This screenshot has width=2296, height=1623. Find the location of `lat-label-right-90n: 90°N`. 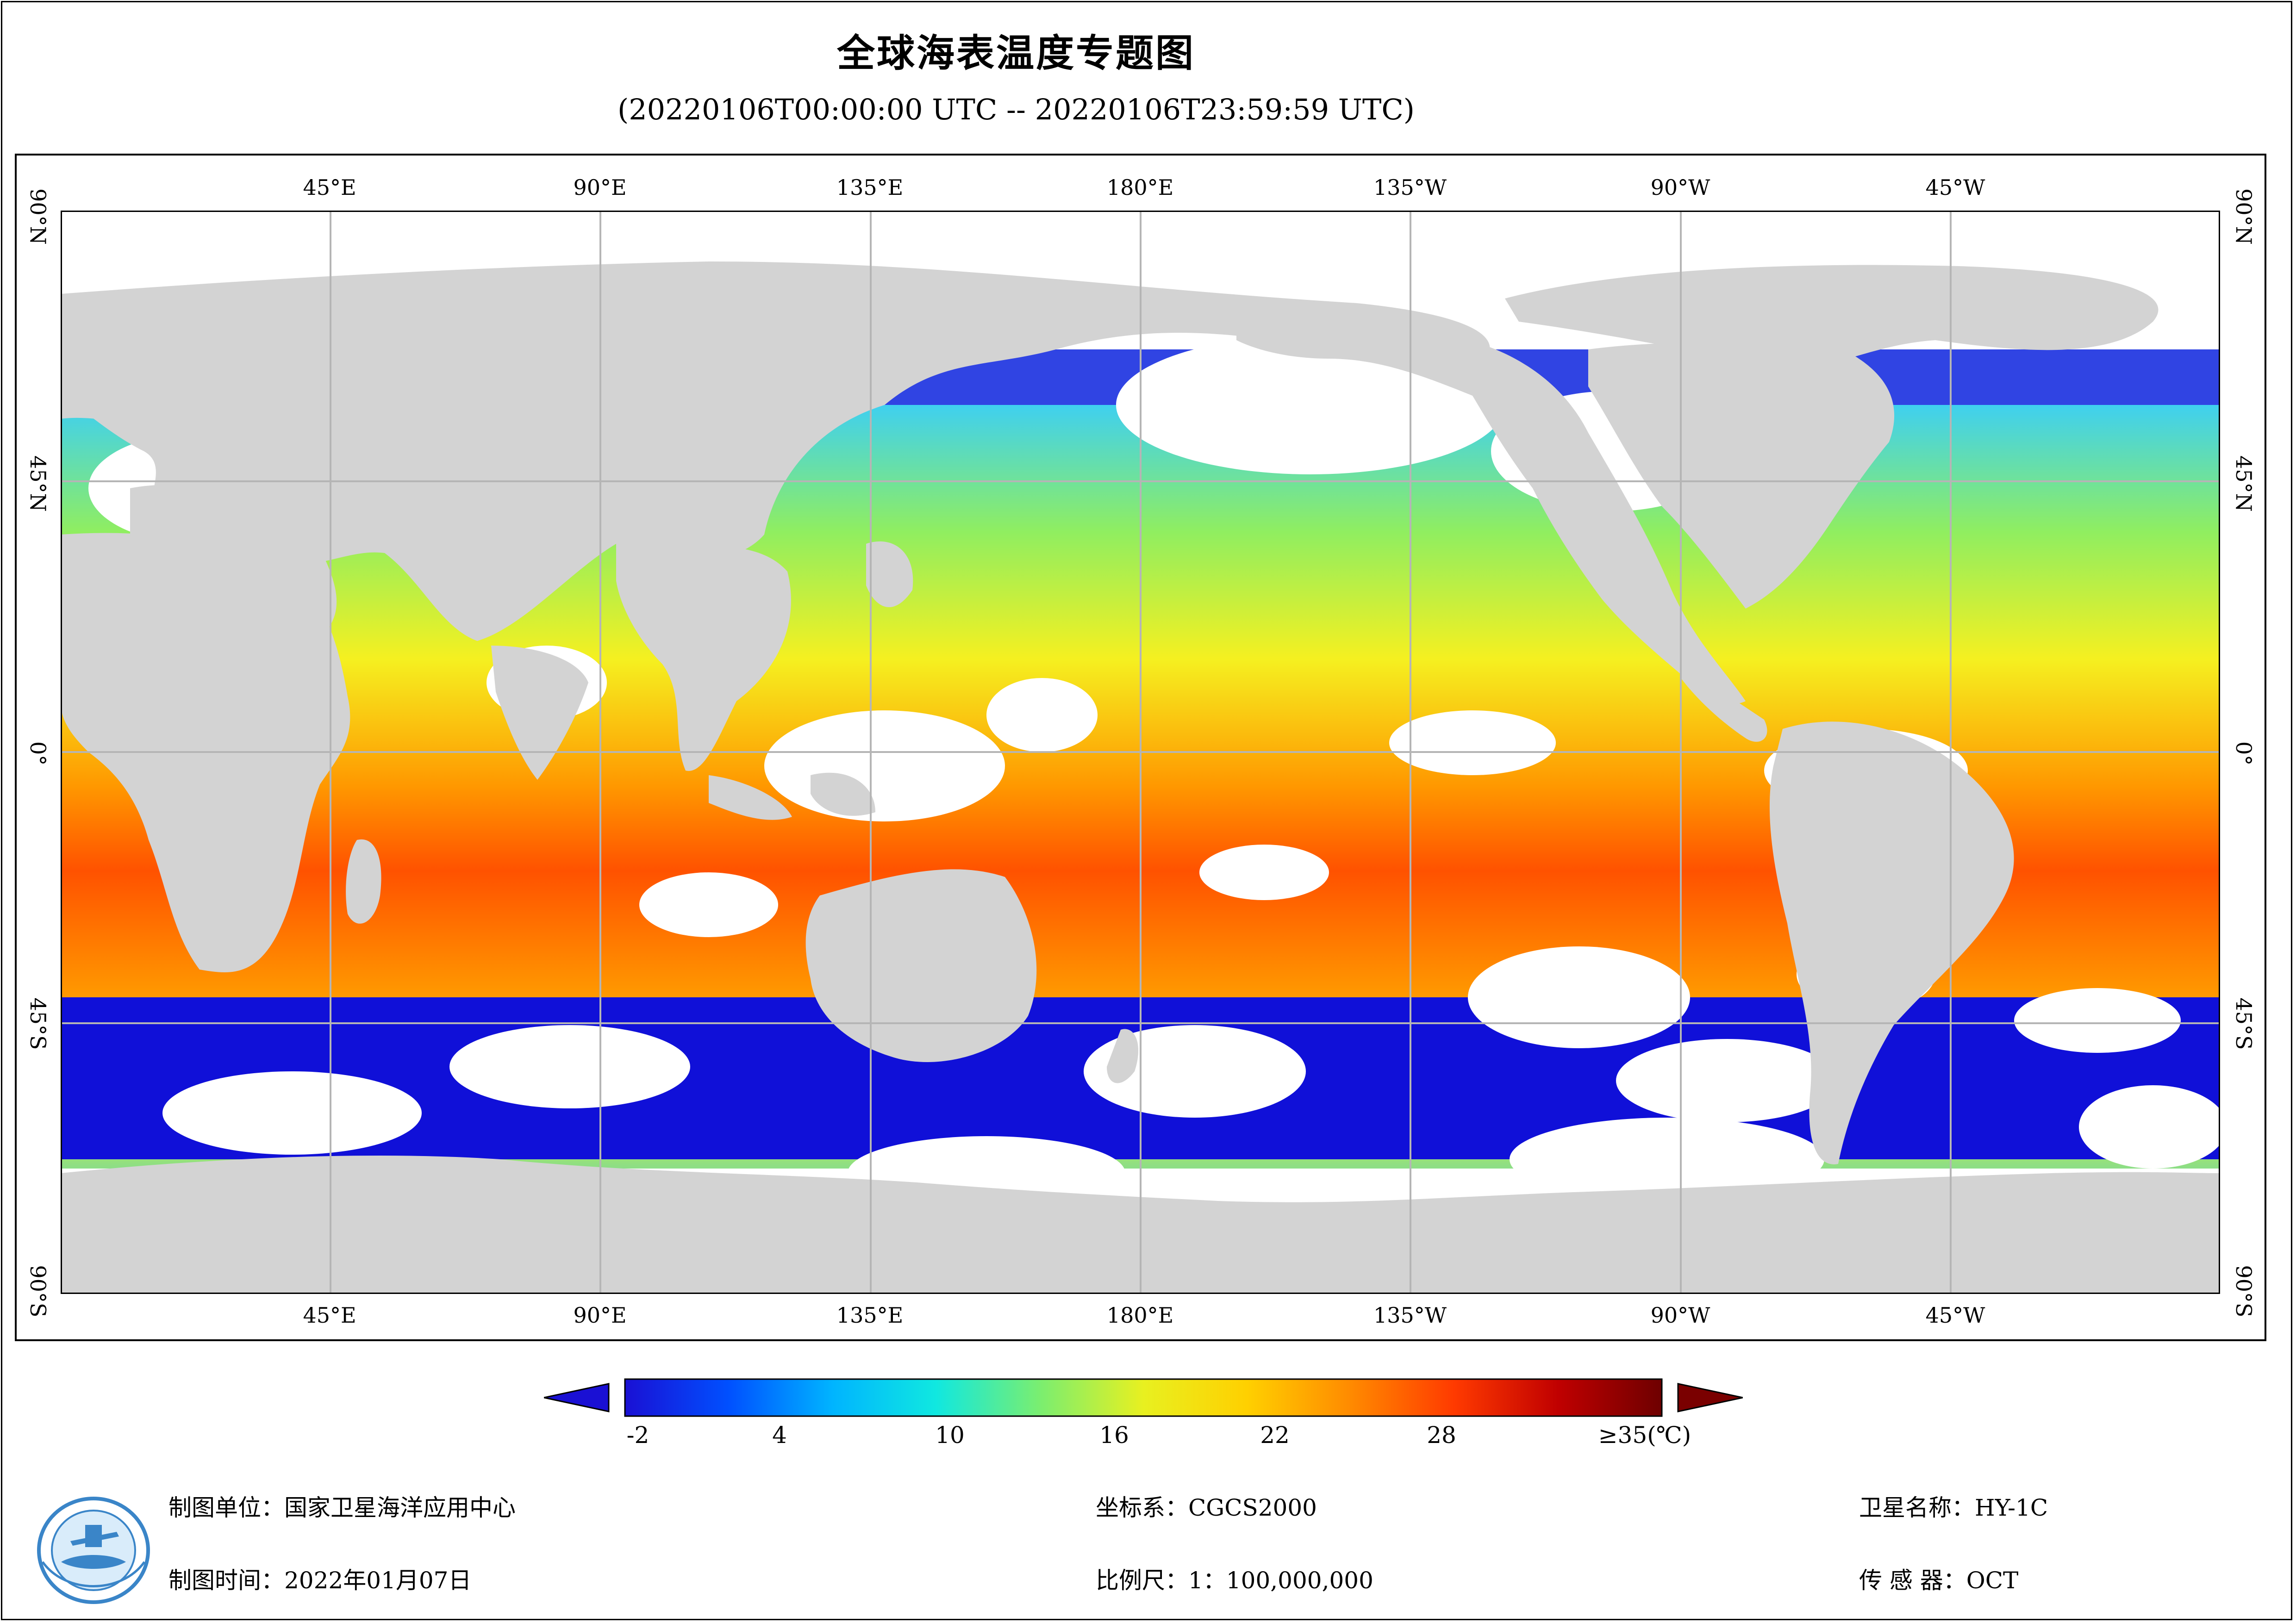

lat-label-right-90n: 90°N is located at coordinates (2243, 216).